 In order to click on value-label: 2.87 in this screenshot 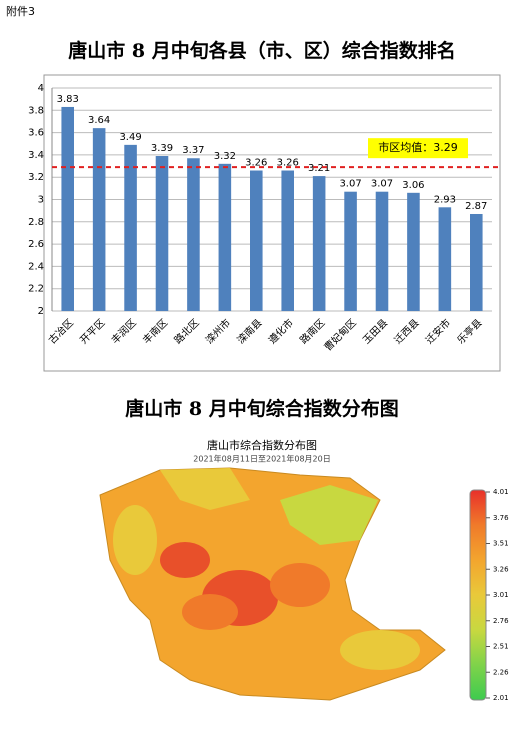, I will do `click(476, 206)`.